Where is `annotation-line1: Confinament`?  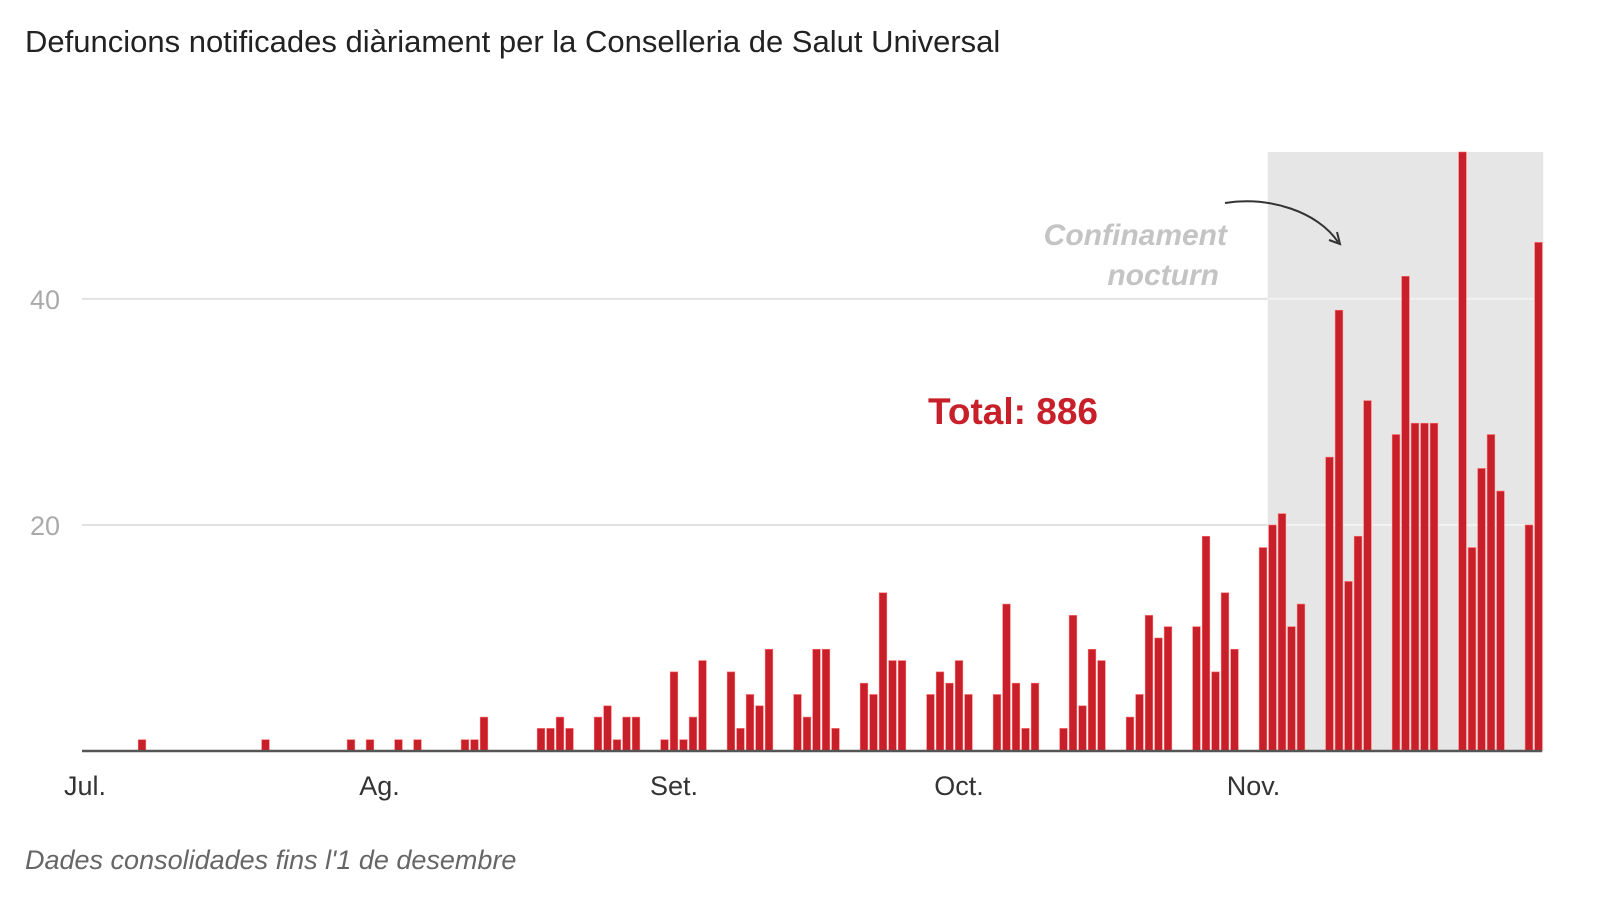
annotation-line1: Confinament is located at coordinates (1136, 235).